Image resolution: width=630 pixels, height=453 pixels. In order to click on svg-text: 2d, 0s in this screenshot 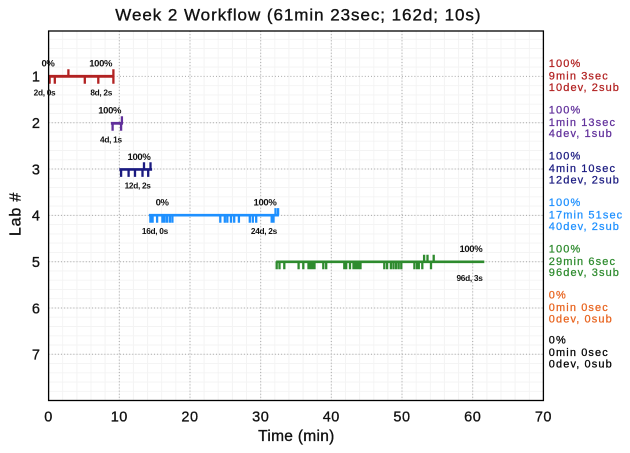, I will do `click(45, 93)`.